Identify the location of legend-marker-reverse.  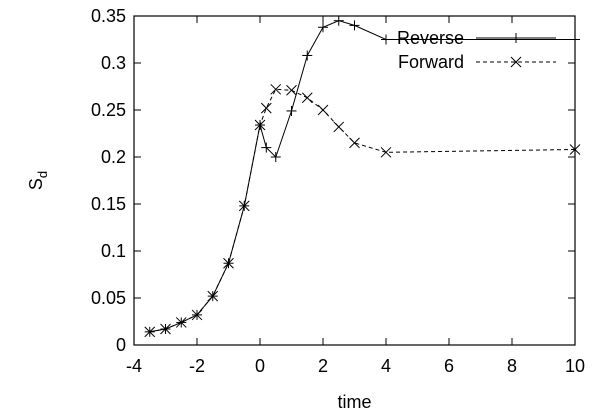
(516, 38).